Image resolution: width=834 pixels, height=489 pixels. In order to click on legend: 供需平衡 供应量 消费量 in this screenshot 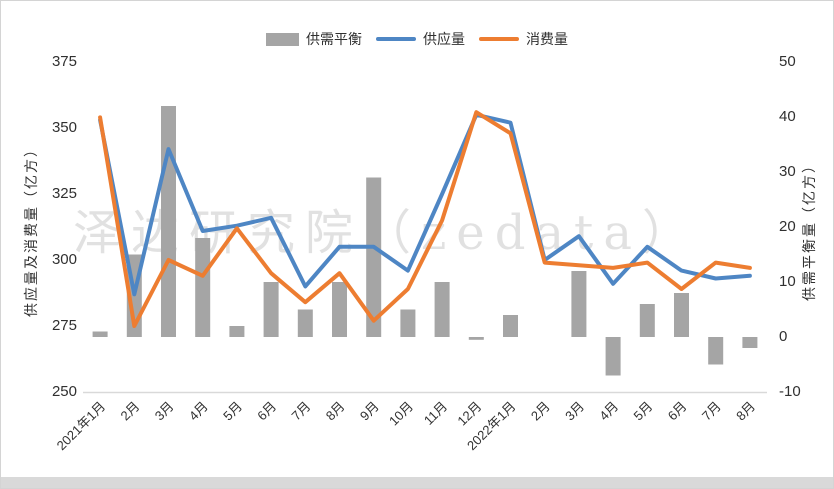, I will do `click(417, 39)`.